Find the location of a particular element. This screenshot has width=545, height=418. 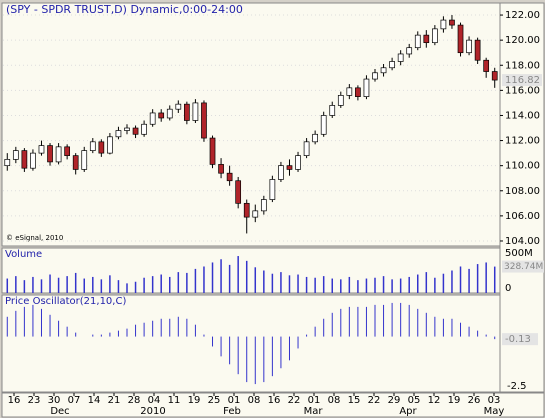

x-axis is located at coordinates (273, 405).